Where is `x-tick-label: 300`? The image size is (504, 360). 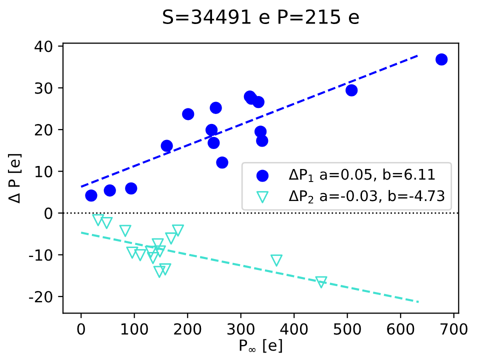
x-tick-label: 300 is located at coordinates (240, 329).